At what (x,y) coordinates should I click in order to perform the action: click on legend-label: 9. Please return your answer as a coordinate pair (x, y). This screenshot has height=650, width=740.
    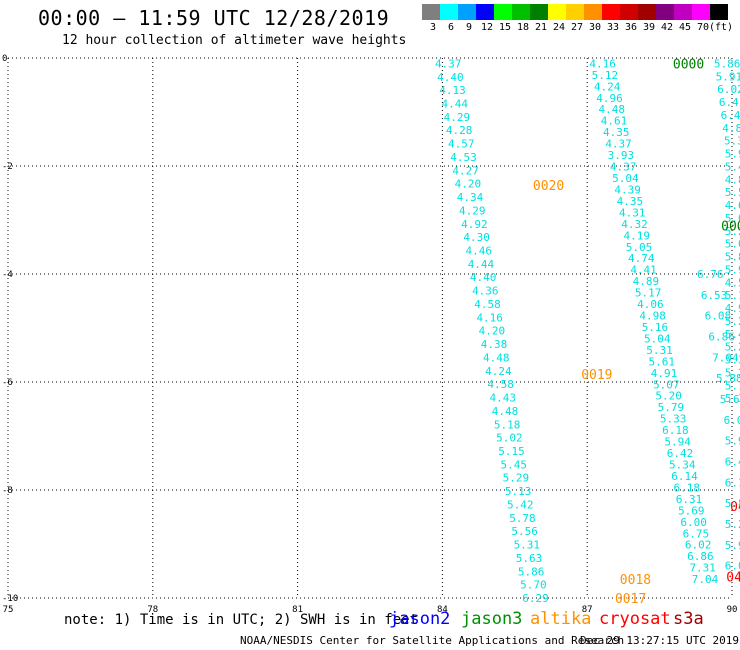
    Looking at the image, I should click on (469, 27).